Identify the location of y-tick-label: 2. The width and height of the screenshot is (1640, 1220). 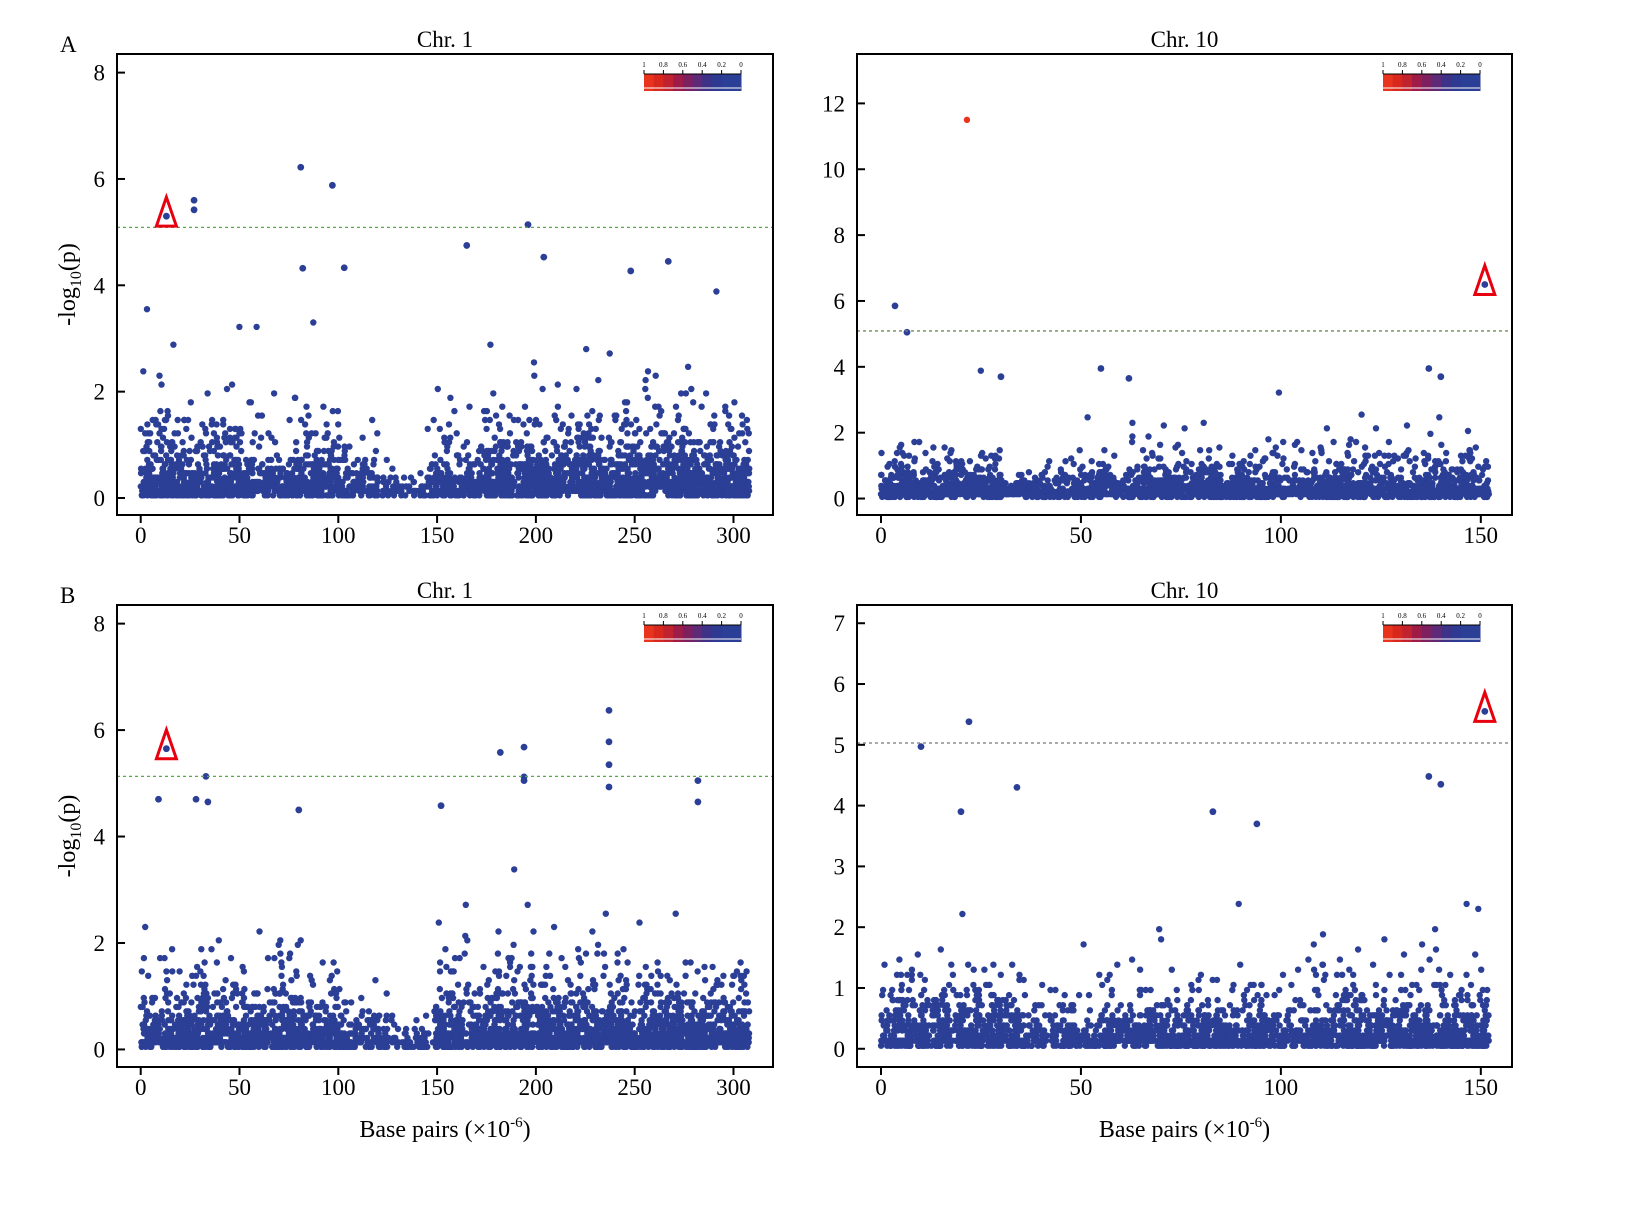
(840, 433).